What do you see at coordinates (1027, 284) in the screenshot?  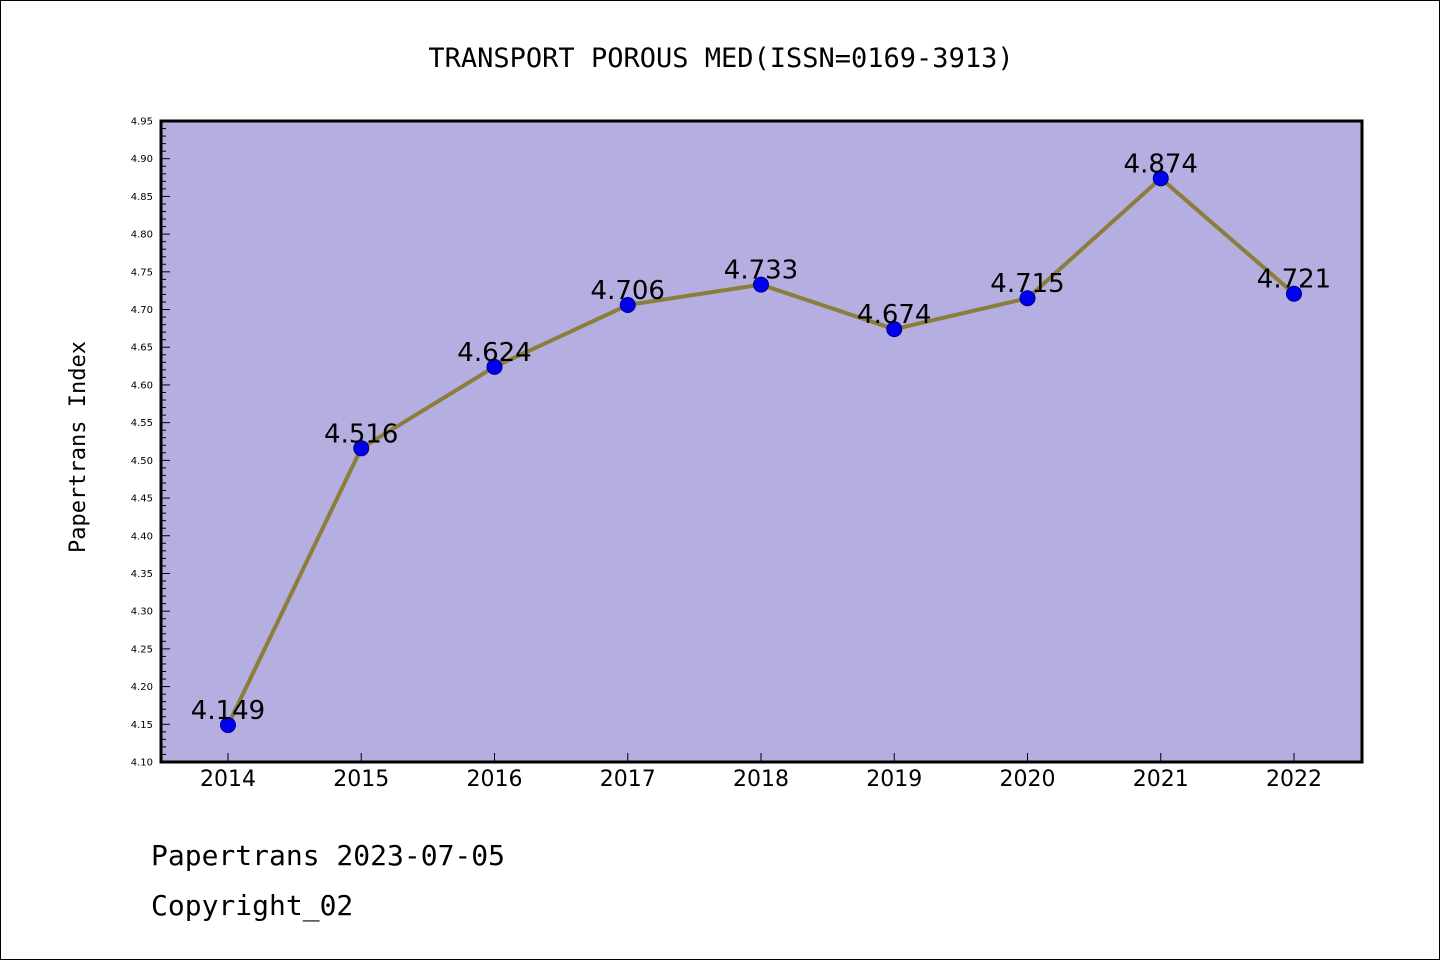 I see `data-label: 4.715` at bounding box center [1027, 284].